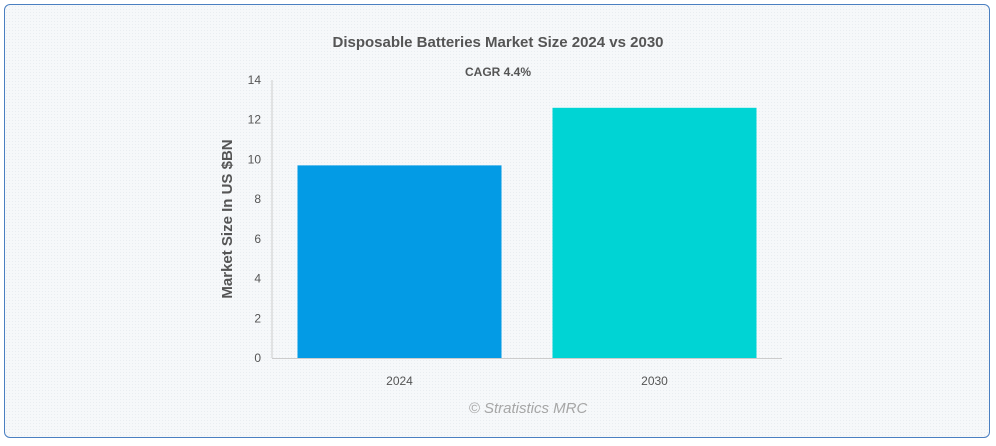 The height and width of the screenshot is (446, 996). I want to click on y-tick-label: 4, so click(257, 279).